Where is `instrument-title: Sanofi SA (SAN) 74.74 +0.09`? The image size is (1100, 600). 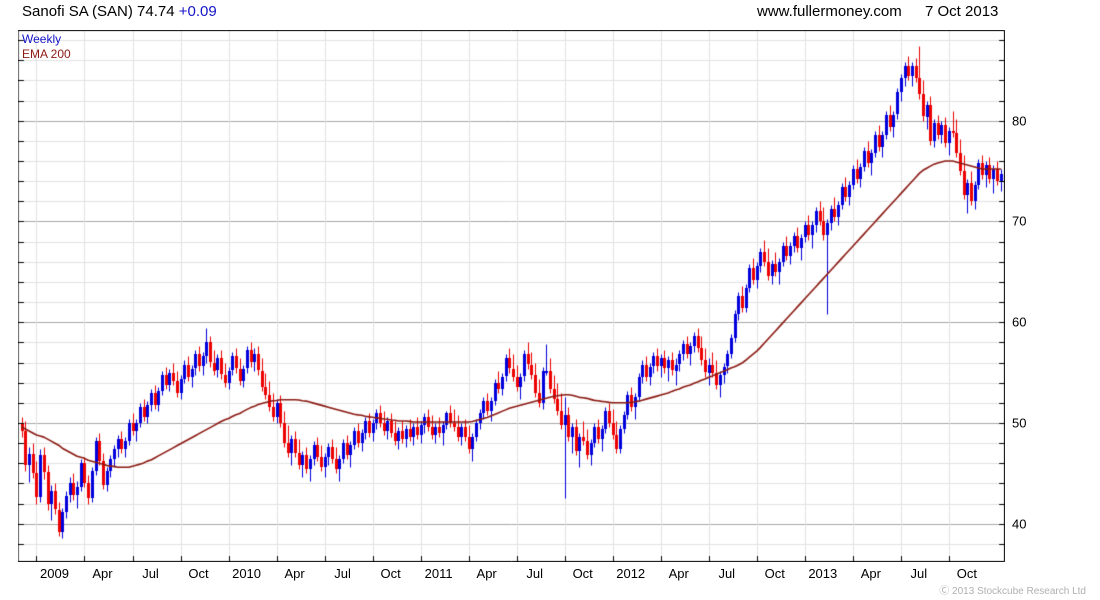
instrument-title: Sanofi SA (SAN) 74.74 +0.09 is located at coordinates (119, 11).